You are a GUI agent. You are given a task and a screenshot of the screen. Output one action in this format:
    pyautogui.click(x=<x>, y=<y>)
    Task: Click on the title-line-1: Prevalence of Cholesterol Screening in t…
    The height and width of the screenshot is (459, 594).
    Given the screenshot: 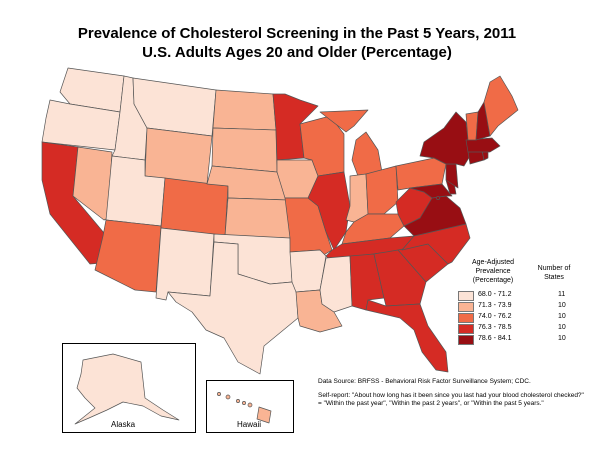 What is the action you would take?
    pyautogui.click(x=297, y=33)
    